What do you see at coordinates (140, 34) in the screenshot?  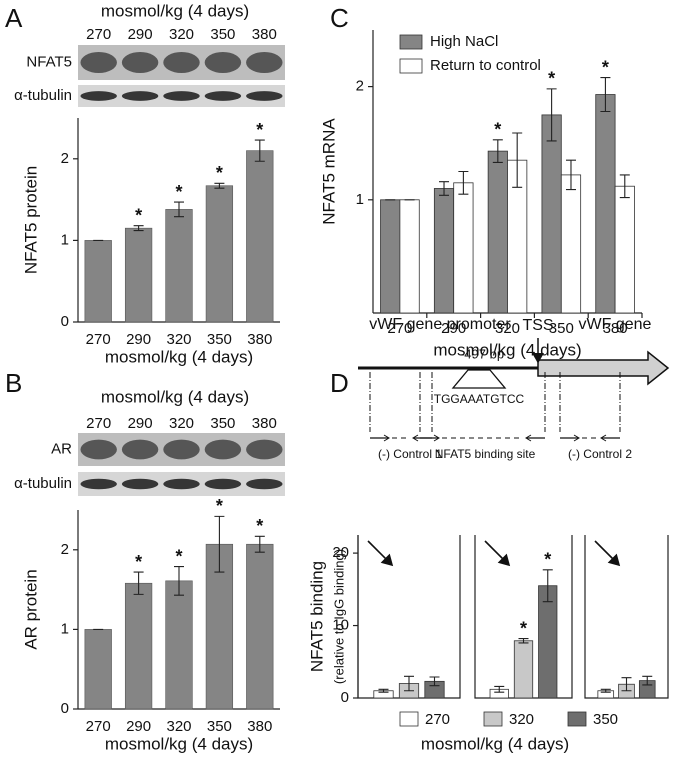 I see `lane-label: 290` at bounding box center [140, 34].